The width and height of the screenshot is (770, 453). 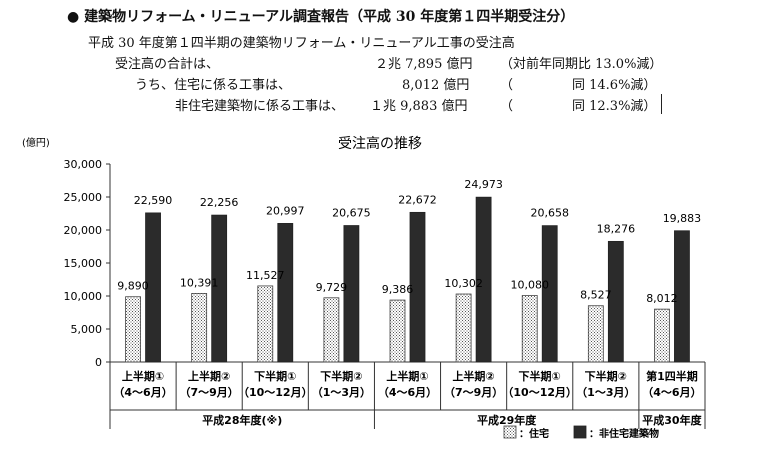 What do you see at coordinates (510, 432) in the screenshot?
I see `legend-swatch-housing` at bounding box center [510, 432].